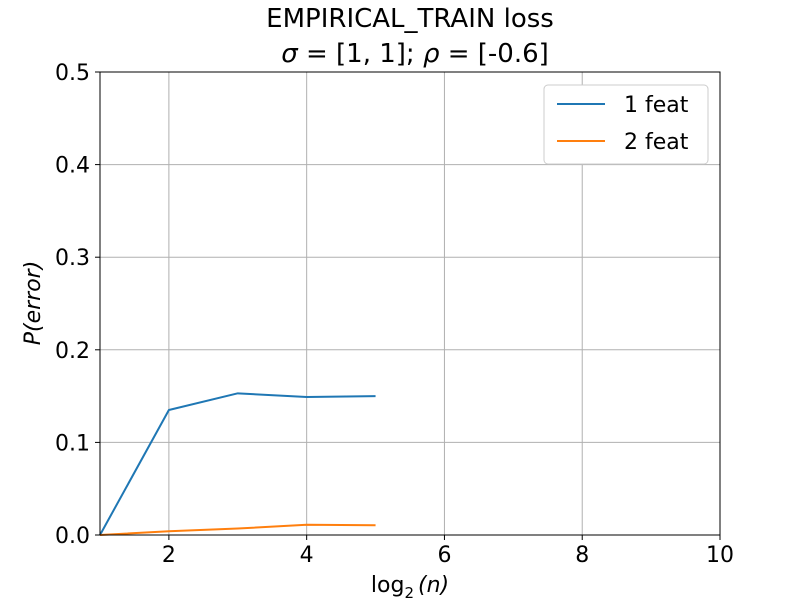 Image resolution: width=800 pixels, height=600 pixels. I want to click on x-axis-label: log2 (n), so click(410, 586).